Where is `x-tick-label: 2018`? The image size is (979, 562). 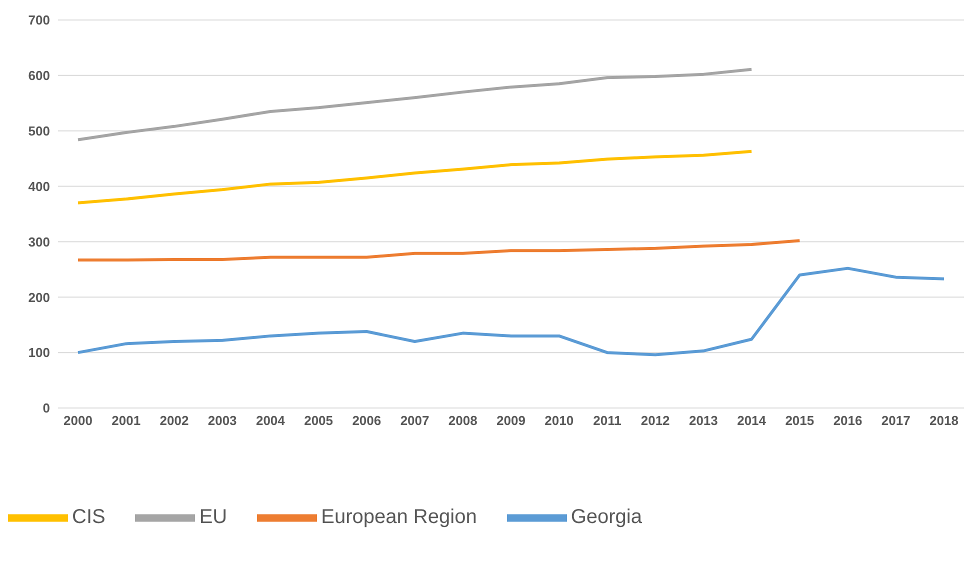 x-tick-label: 2018 is located at coordinates (944, 420).